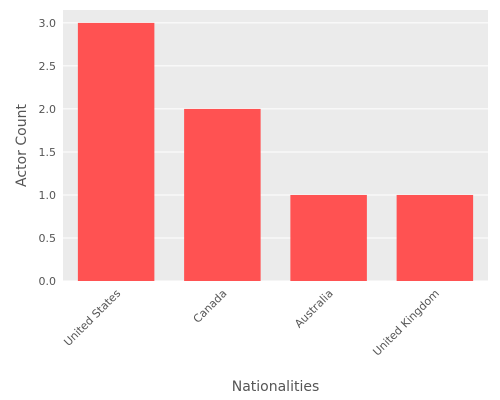 The width and height of the screenshot is (500, 400). What do you see at coordinates (48, 66) in the screenshot?
I see `y-tick-label: 2.5` at bounding box center [48, 66].